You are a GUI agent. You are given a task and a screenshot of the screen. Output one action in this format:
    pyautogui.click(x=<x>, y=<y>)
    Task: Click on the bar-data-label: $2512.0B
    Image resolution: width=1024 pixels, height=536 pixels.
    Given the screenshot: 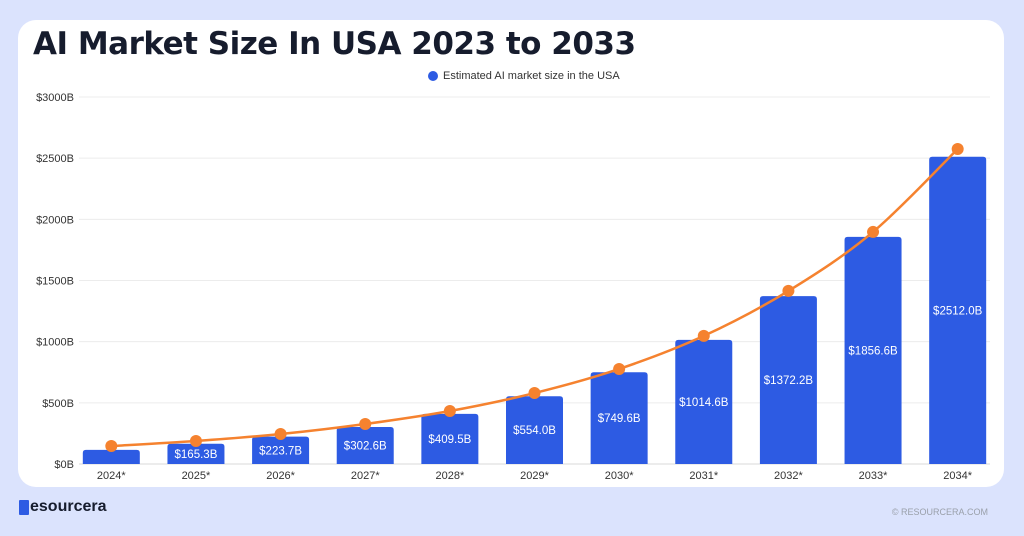 What is the action you would take?
    pyautogui.click(x=958, y=311)
    